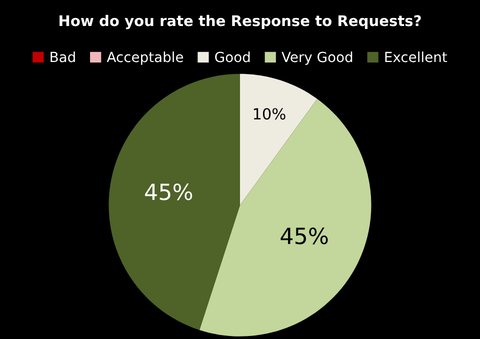 The image size is (480, 339). What do you see at coordinates (270, 114) in the screenshot?
I see `data-label: 10%` at bounding box center [270, 114].